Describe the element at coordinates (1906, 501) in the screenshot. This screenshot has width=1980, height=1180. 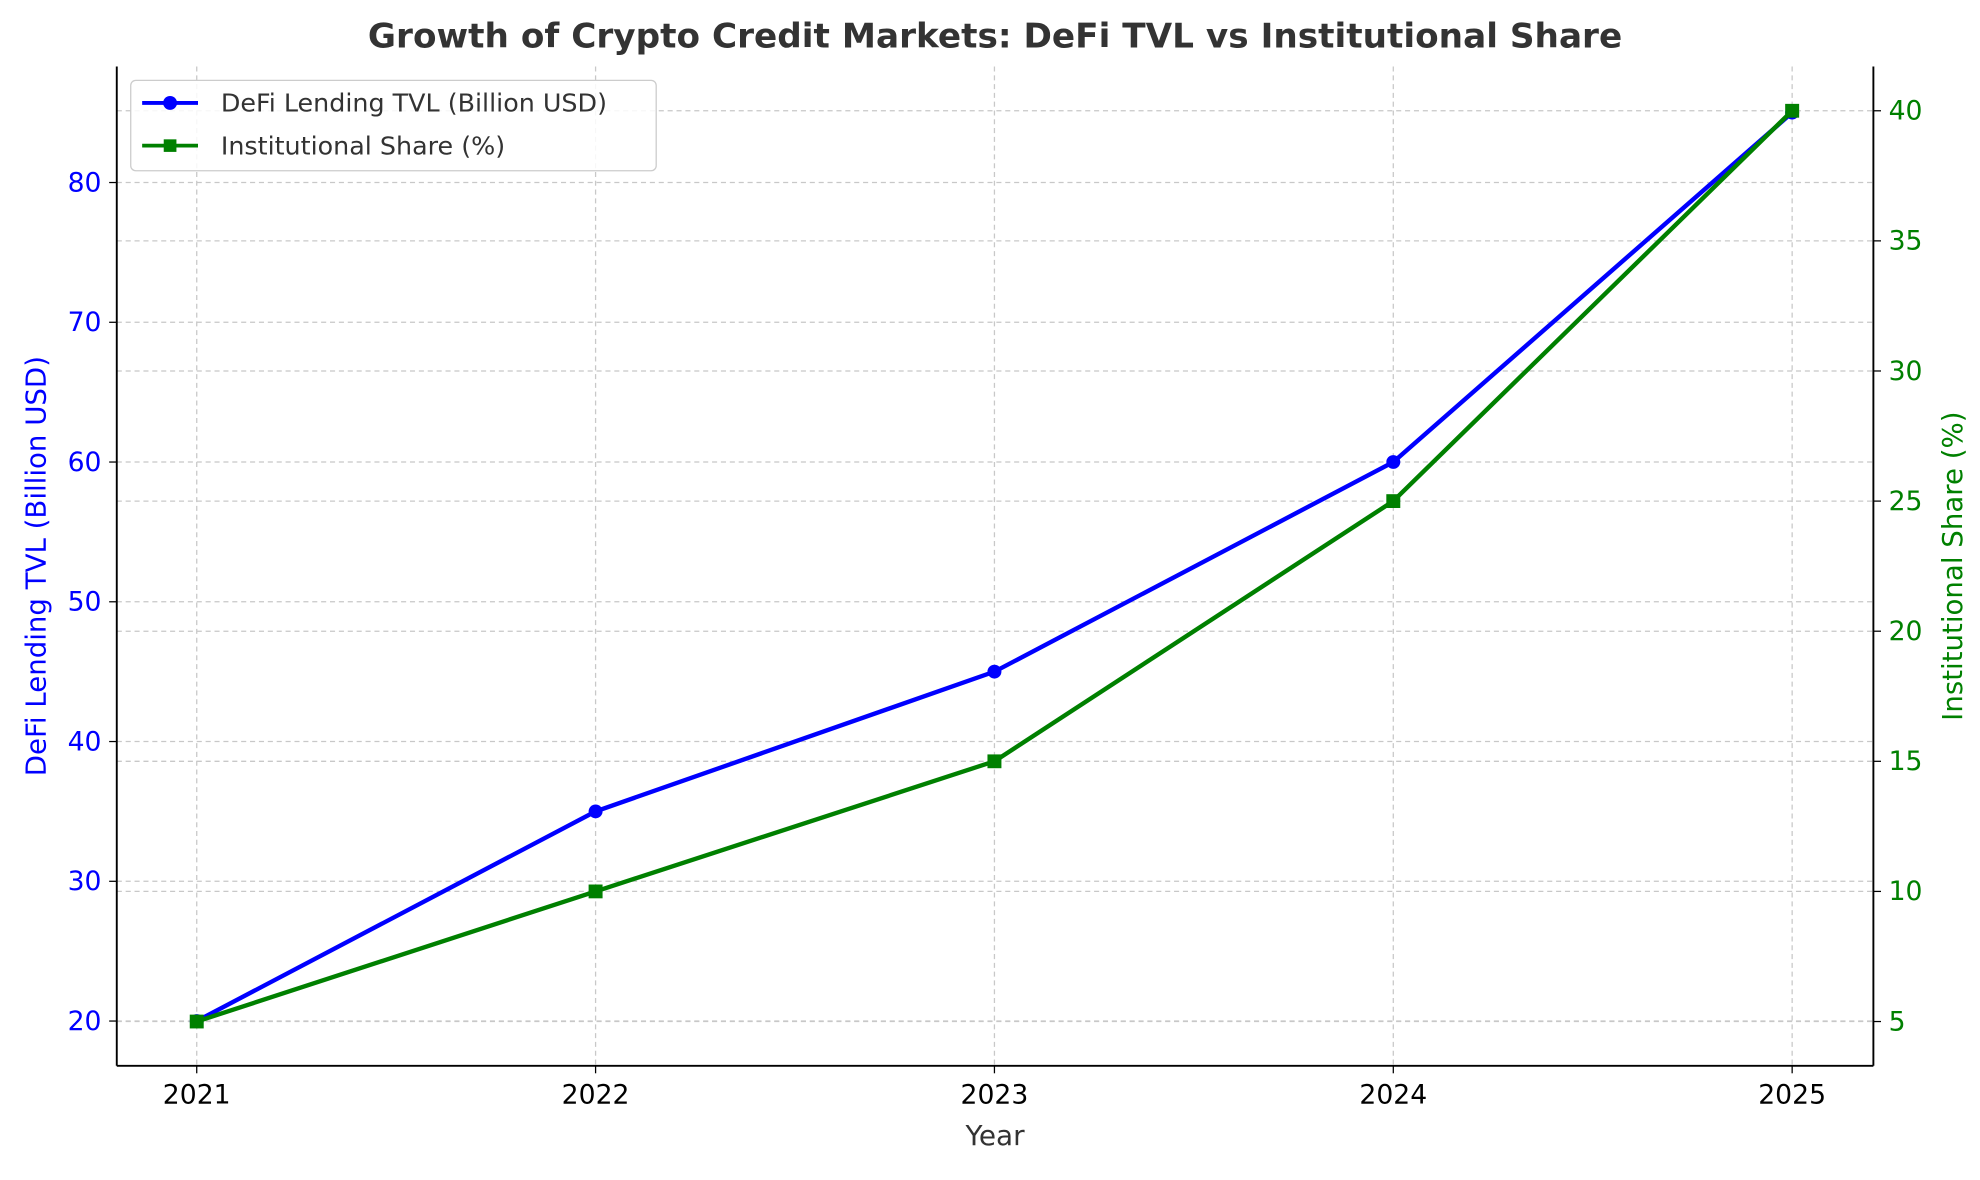
I see `y-right-tick-label: 25` at that location.